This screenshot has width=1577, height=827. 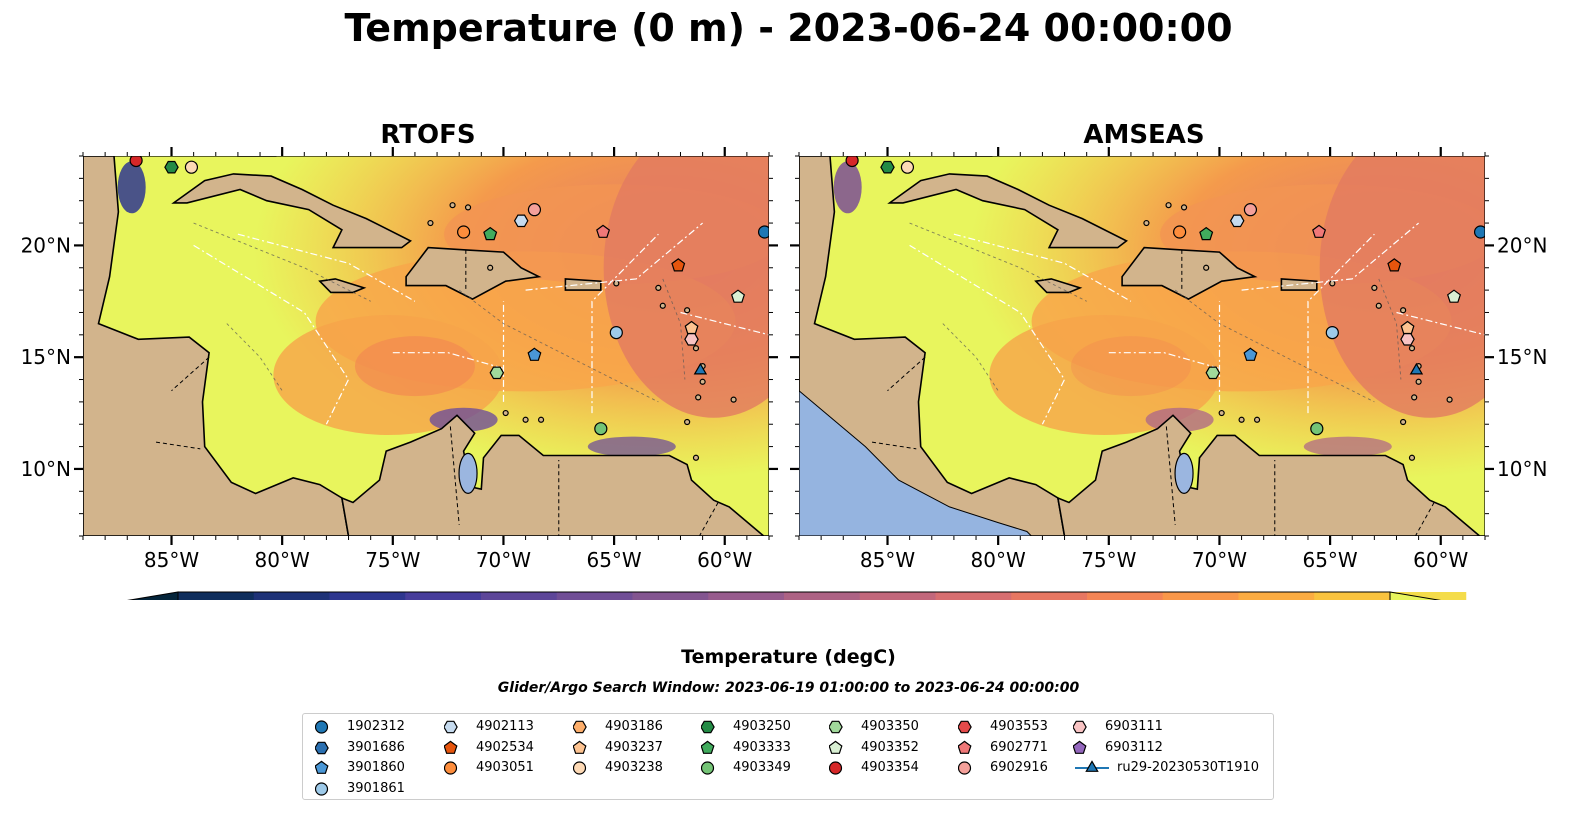 I want to click on legend-label: 1902312, so click(x=376, y=726).